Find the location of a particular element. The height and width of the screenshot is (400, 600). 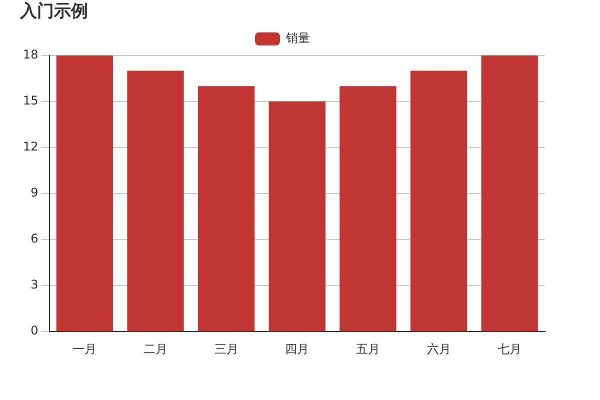

x-tick-label: 七月 is located at coordinates (510, 349).